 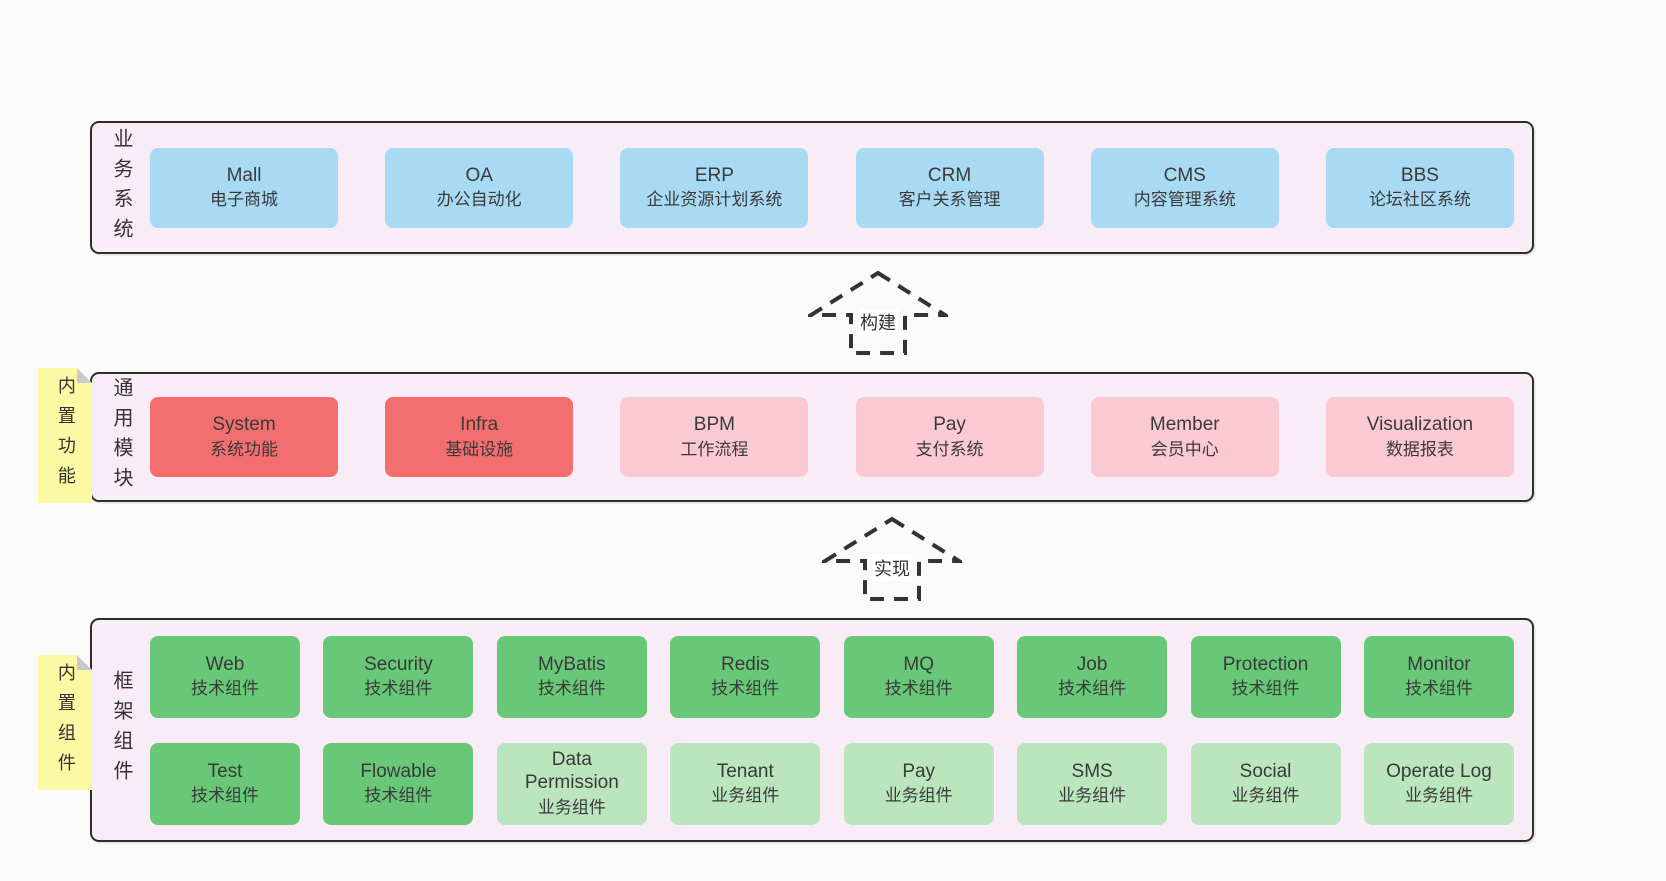 What do you see at coordinates (745, 771) in the screenshot?
I see `node-title: Tenant` at bounding box center [745, 771].